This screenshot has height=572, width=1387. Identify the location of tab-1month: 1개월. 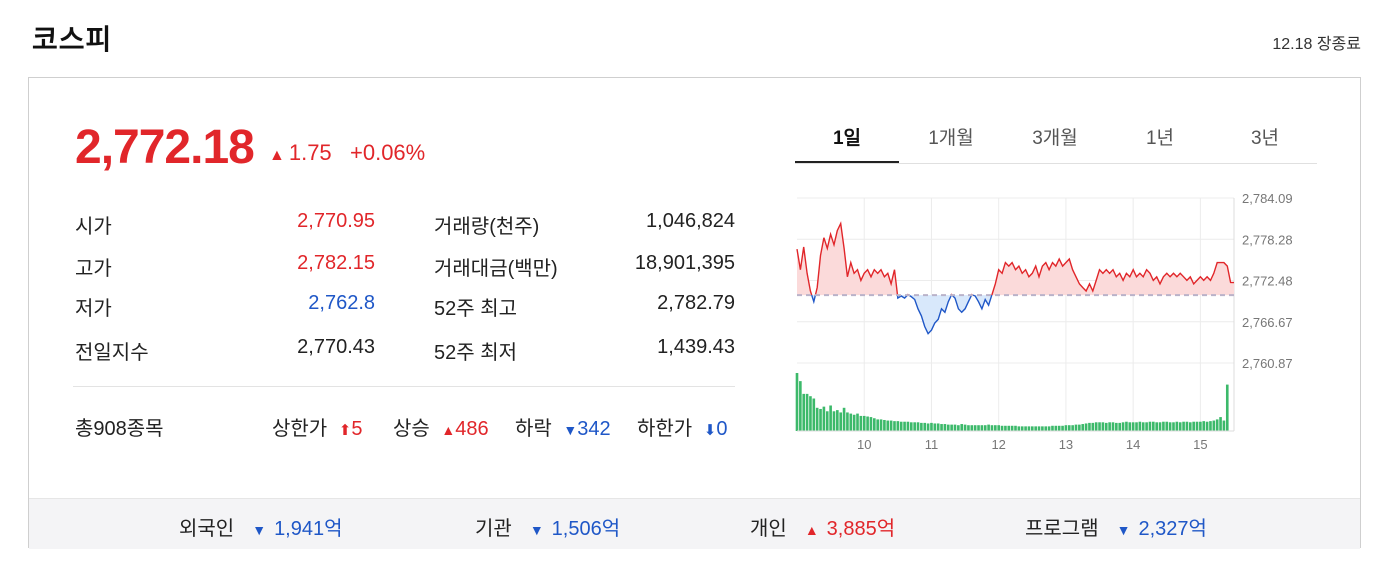
(951, 138).